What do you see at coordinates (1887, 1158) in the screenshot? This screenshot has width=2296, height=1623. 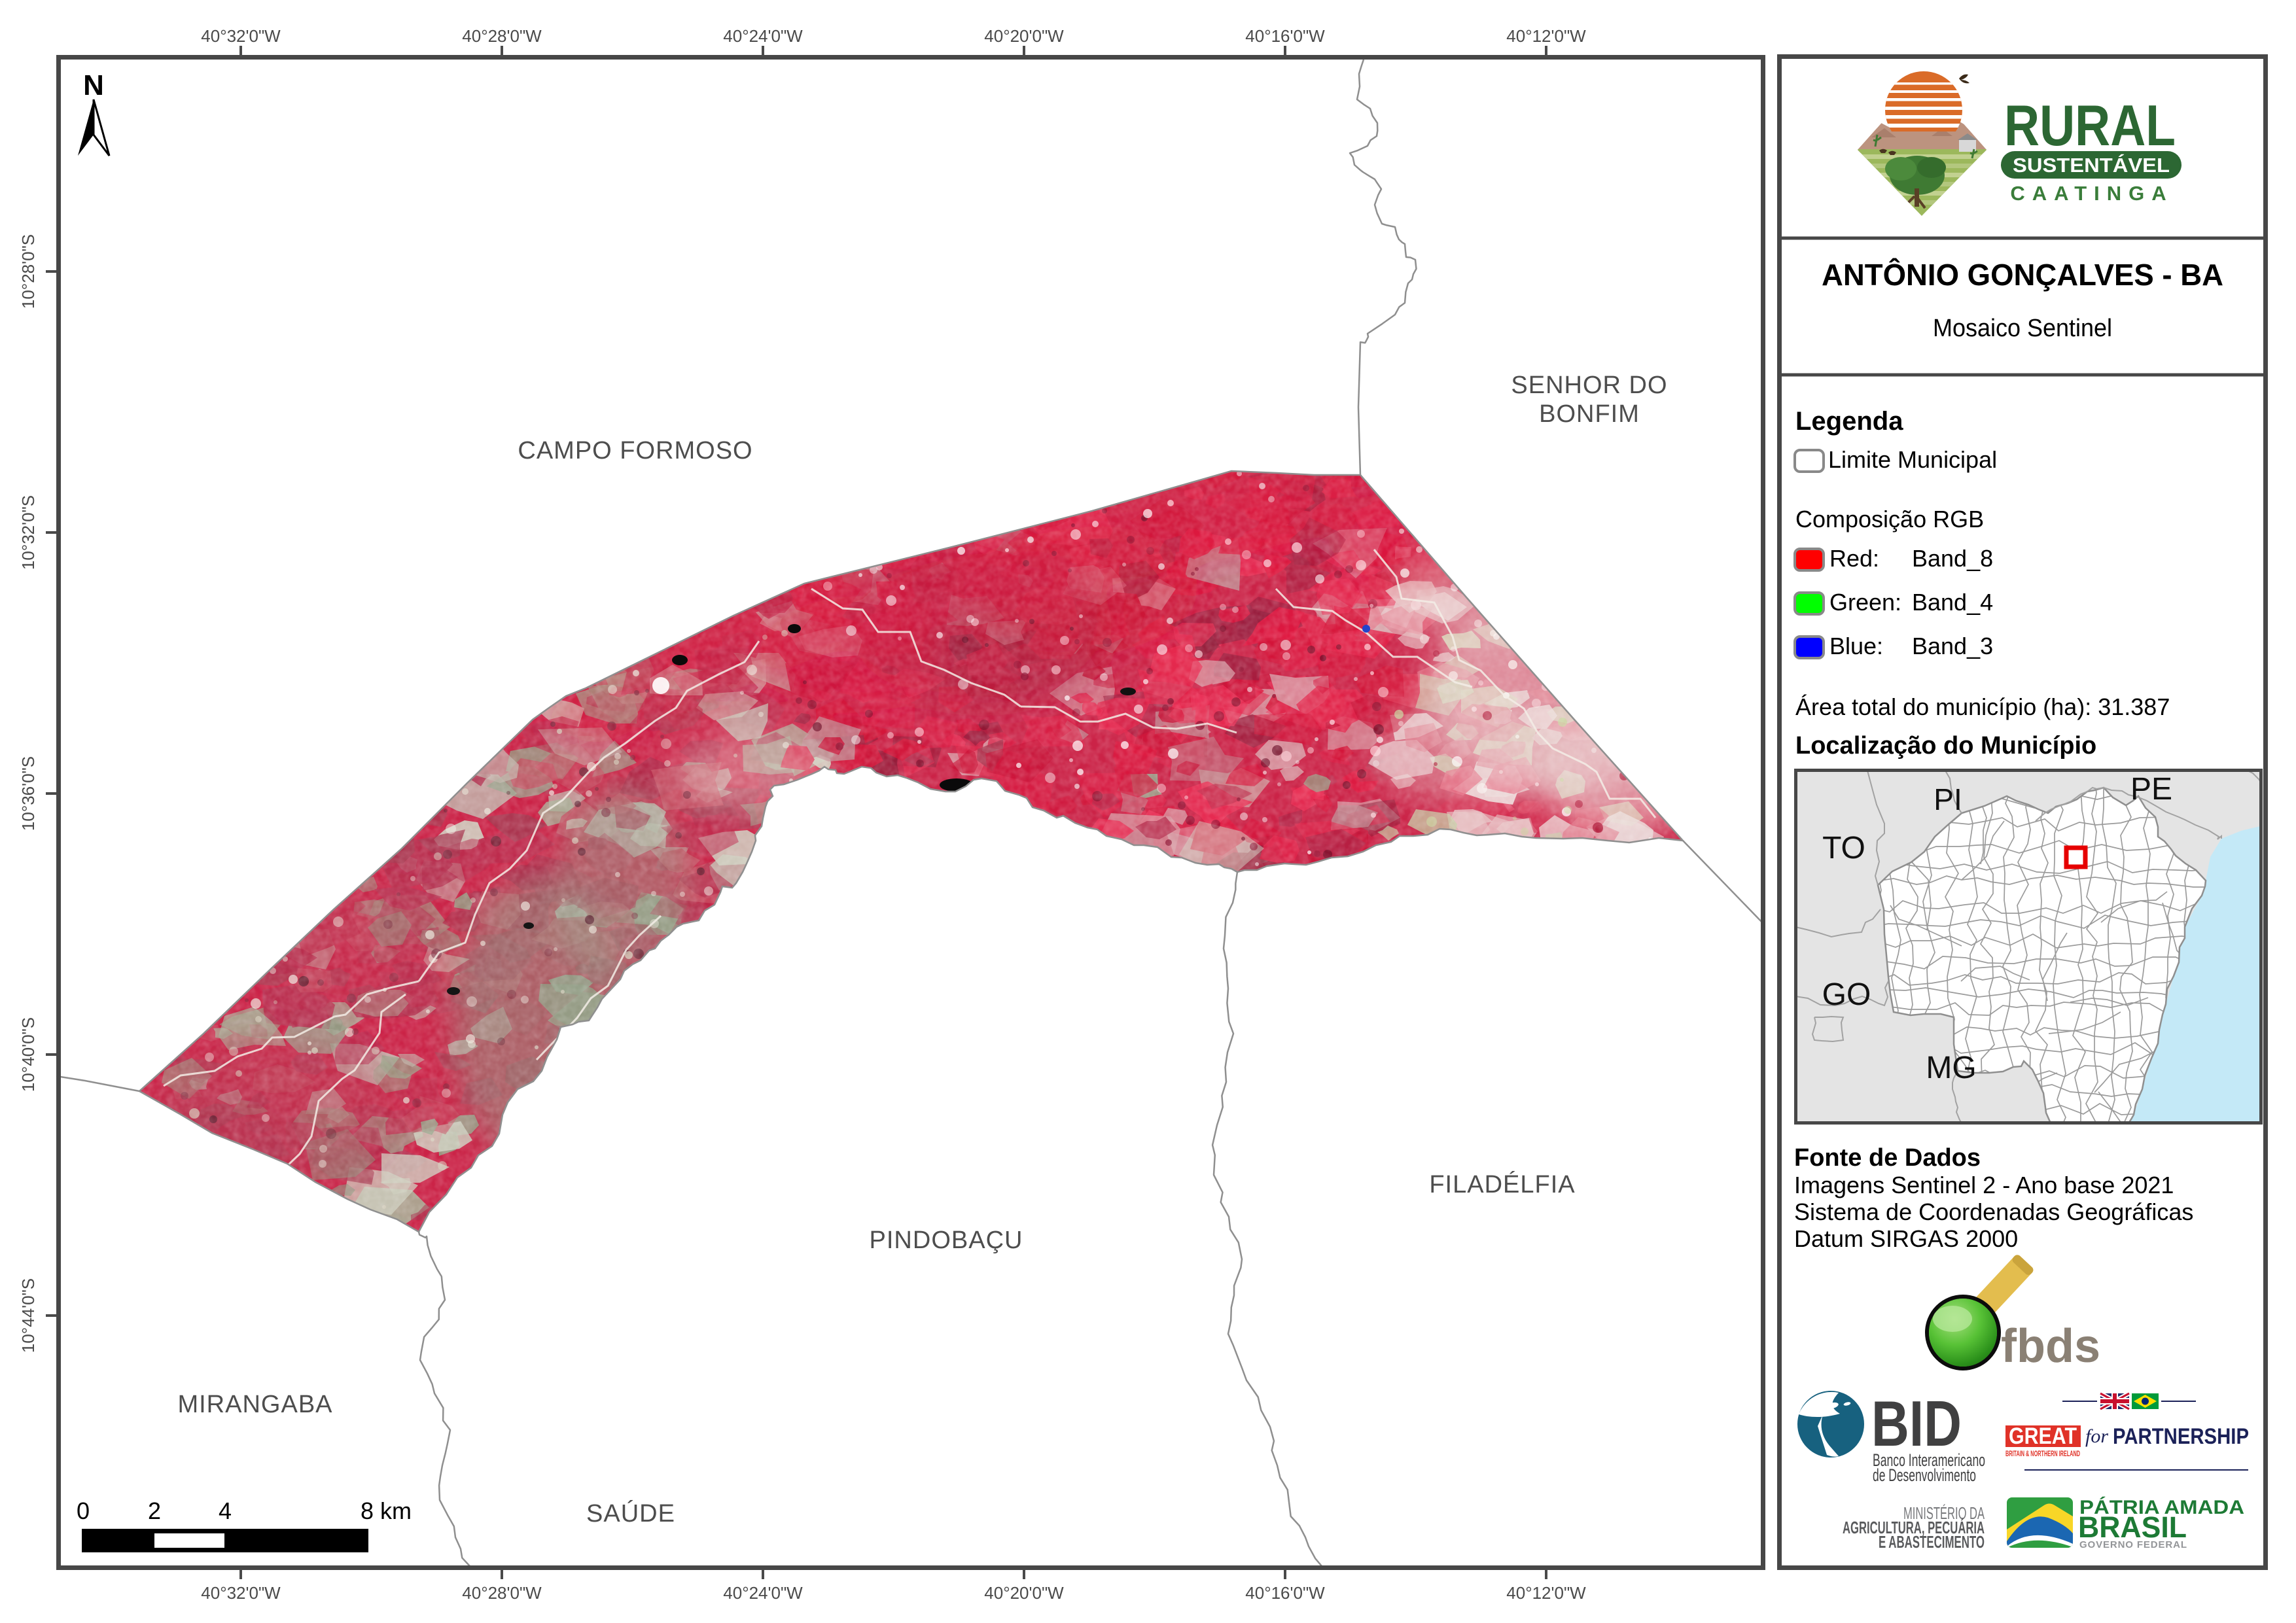 I see `svg-text: Fonte de Dados` at bounding box center [1887, 1158].